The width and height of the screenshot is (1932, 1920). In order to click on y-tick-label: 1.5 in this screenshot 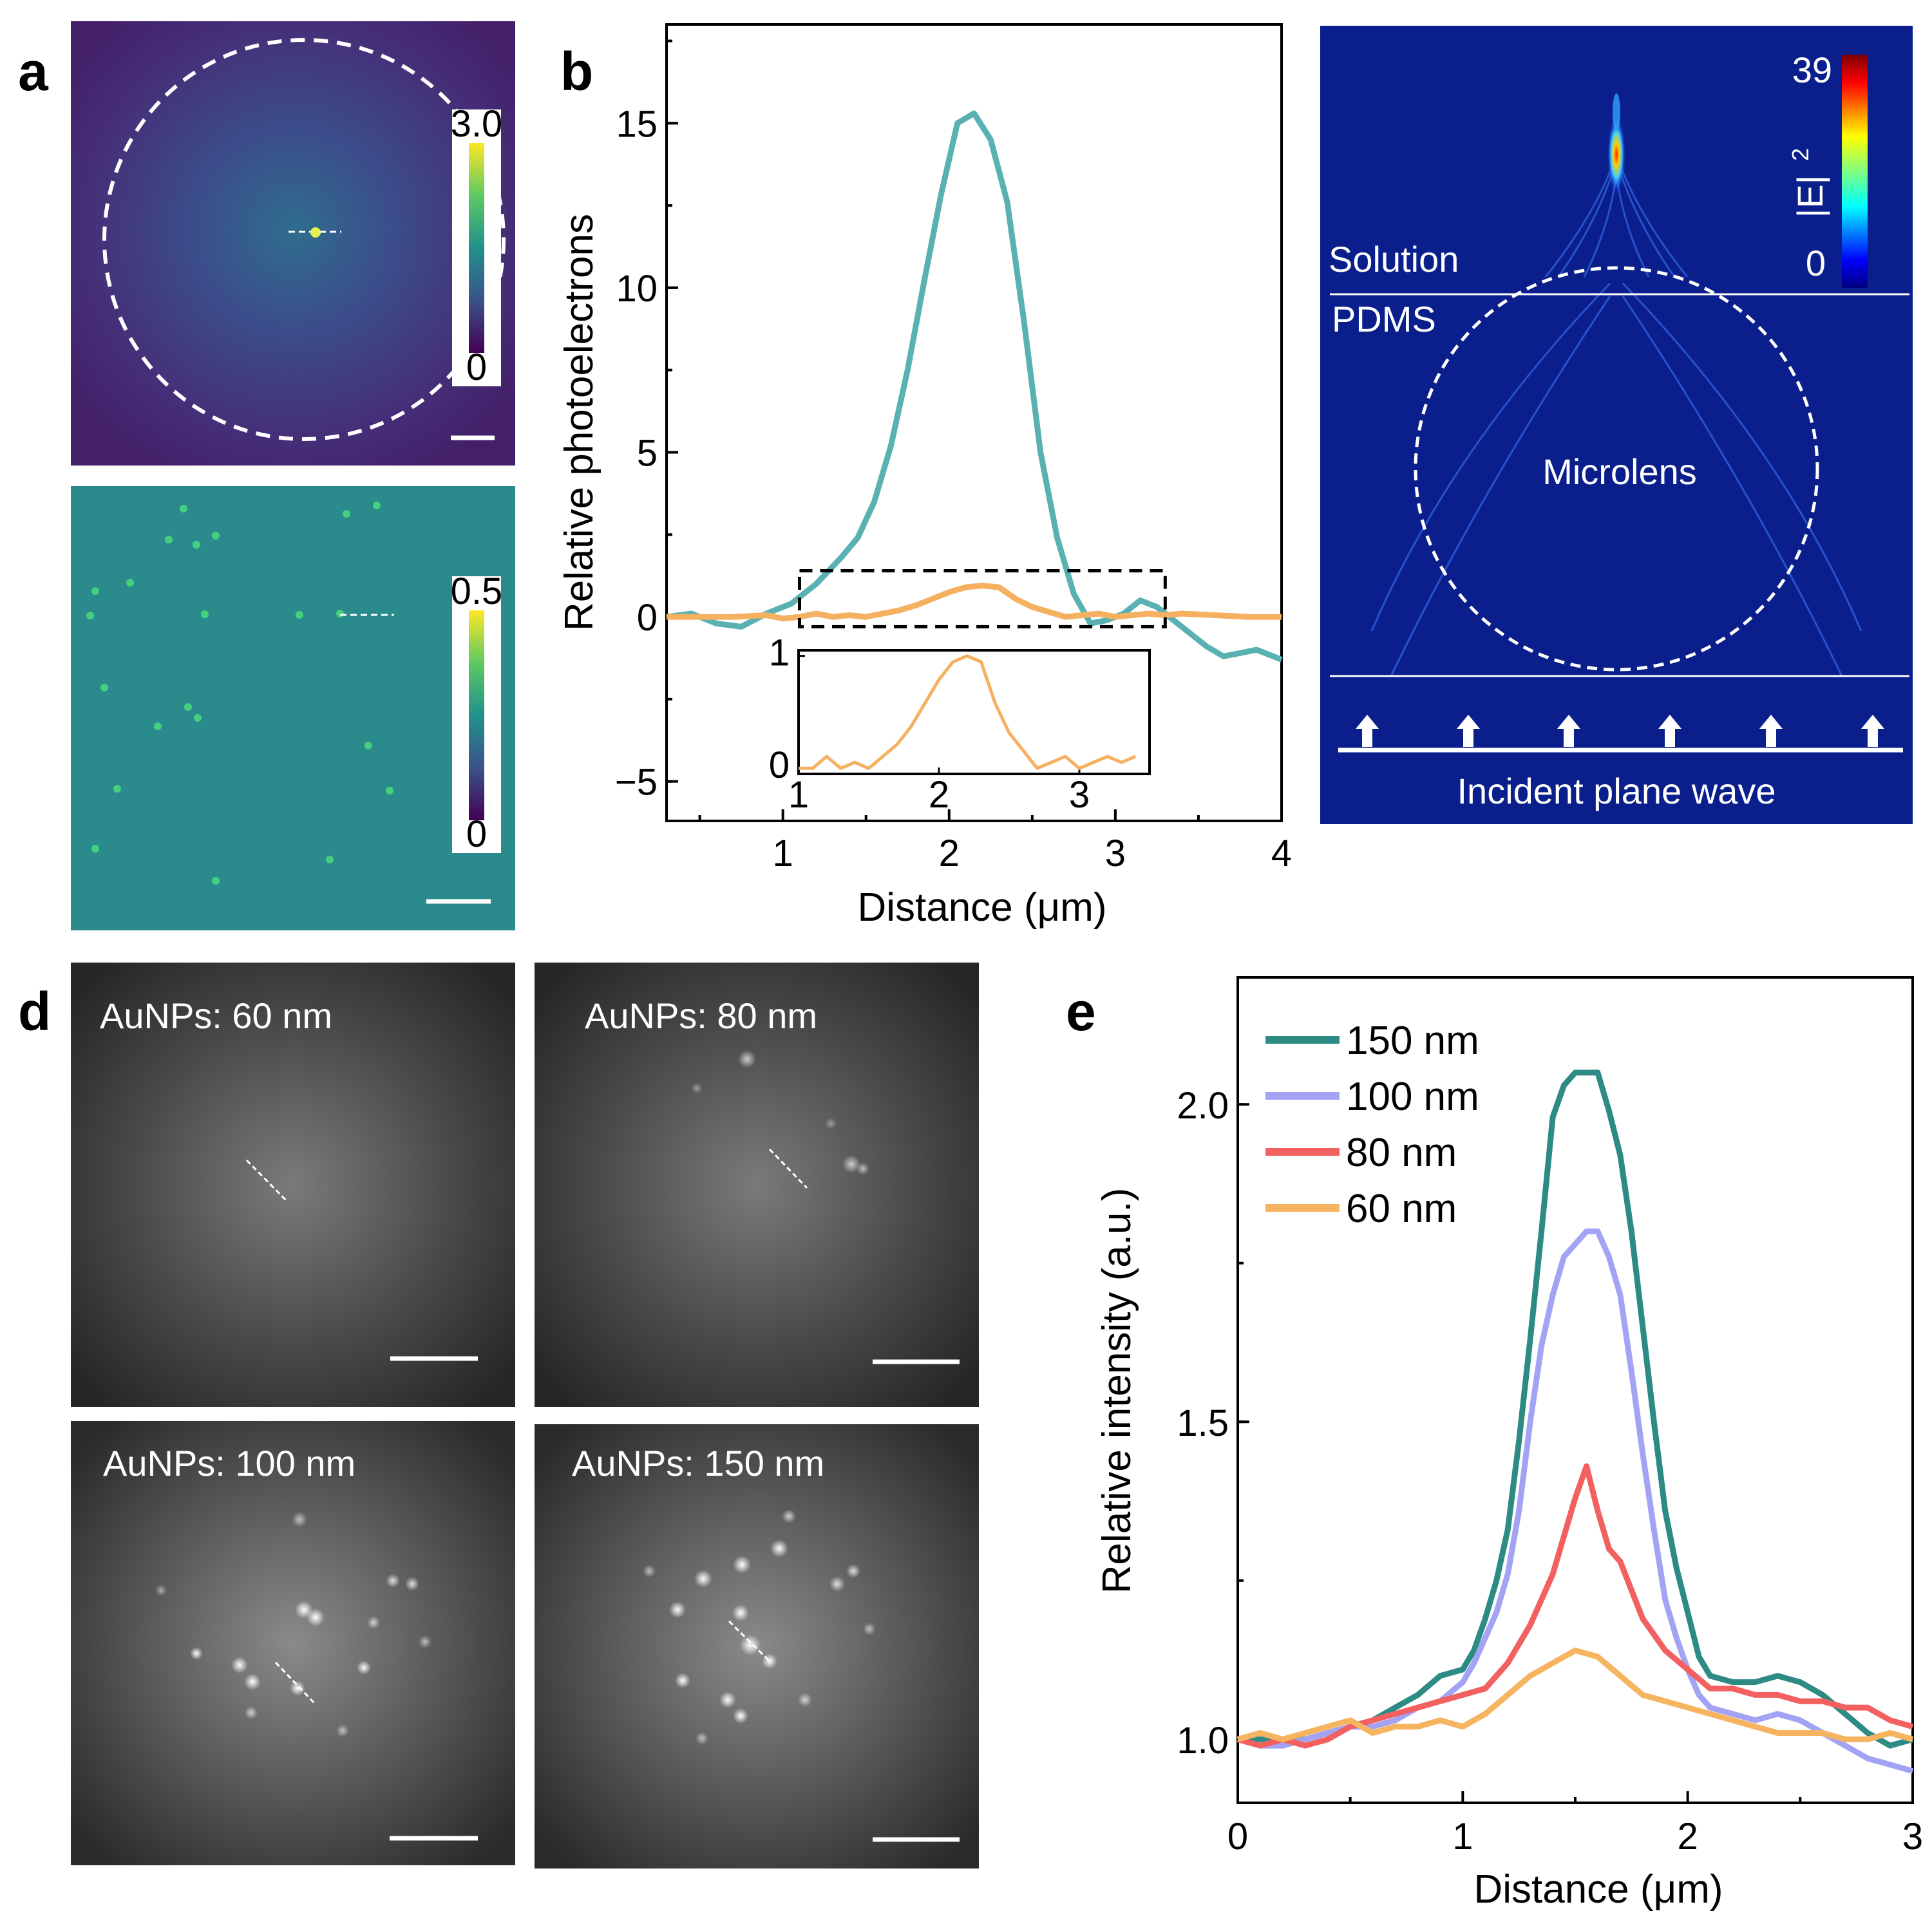, I will do `click(1203, 1423)`.